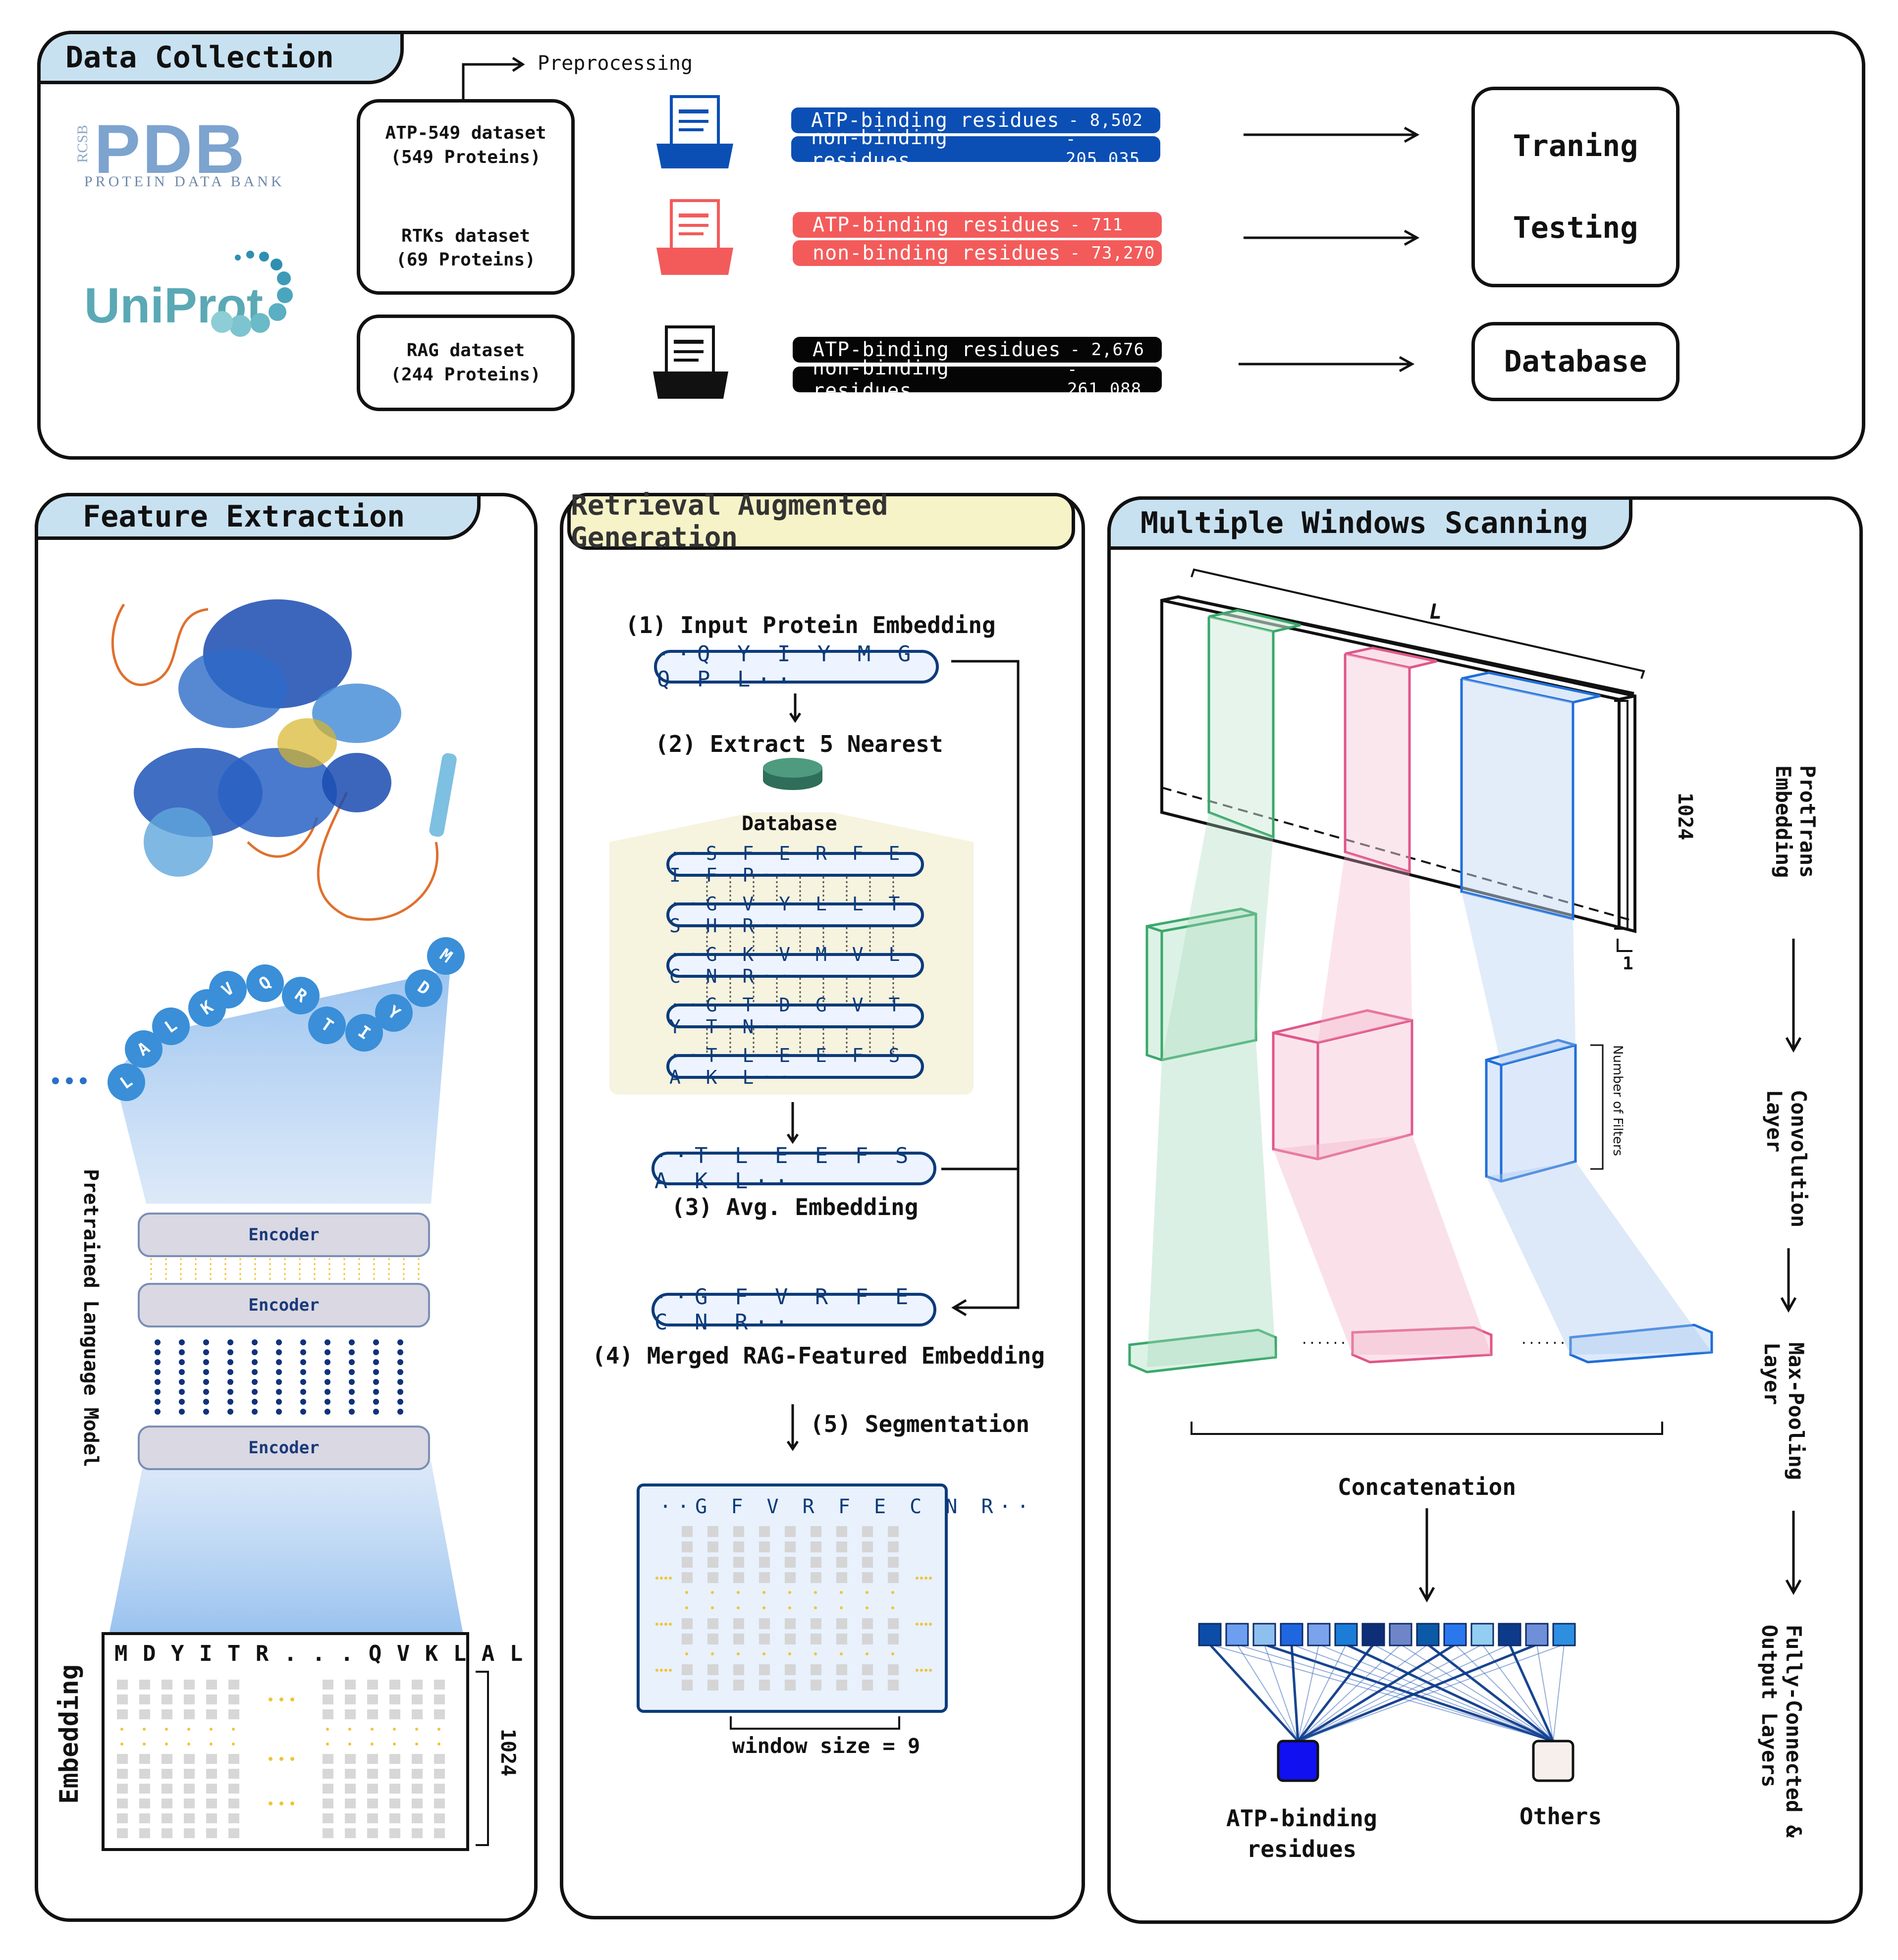 The width and height of the screenshot is (1898, 1960). What do you see at coordinates (795, 966) in the screenshot?
I see `neighbor-seq-3: ··G K V M V L C N R··` at bounding box center [795, 966].